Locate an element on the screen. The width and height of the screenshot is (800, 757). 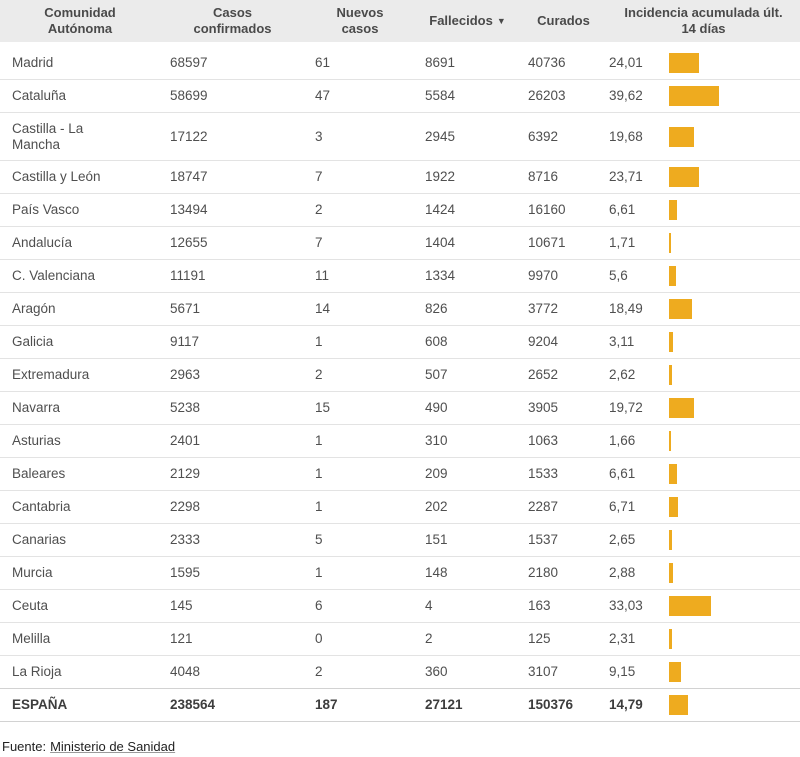
cell-incidencia: 14,79 is located at coordinates (638, 705).